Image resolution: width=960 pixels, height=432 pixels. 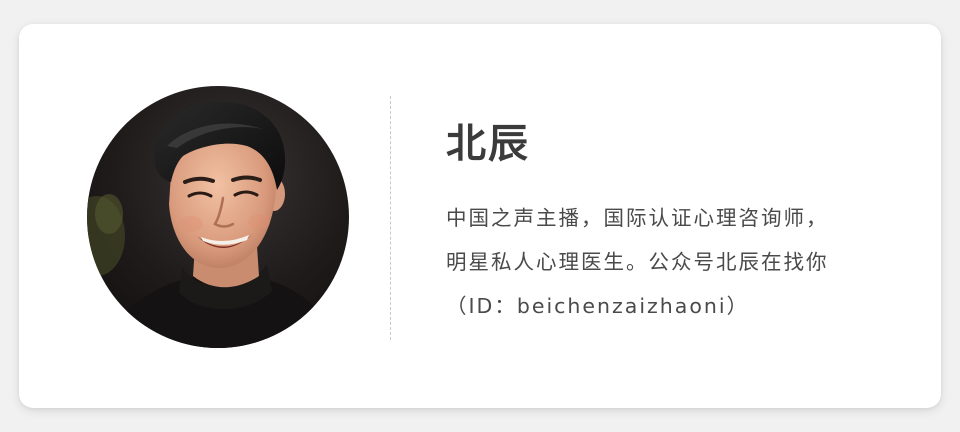 What do you see at coordinates (598, 306) in the screenshot?
I see `bio-line: （ID：beichenzaizhaoni）` at bounding box center [598, 306].